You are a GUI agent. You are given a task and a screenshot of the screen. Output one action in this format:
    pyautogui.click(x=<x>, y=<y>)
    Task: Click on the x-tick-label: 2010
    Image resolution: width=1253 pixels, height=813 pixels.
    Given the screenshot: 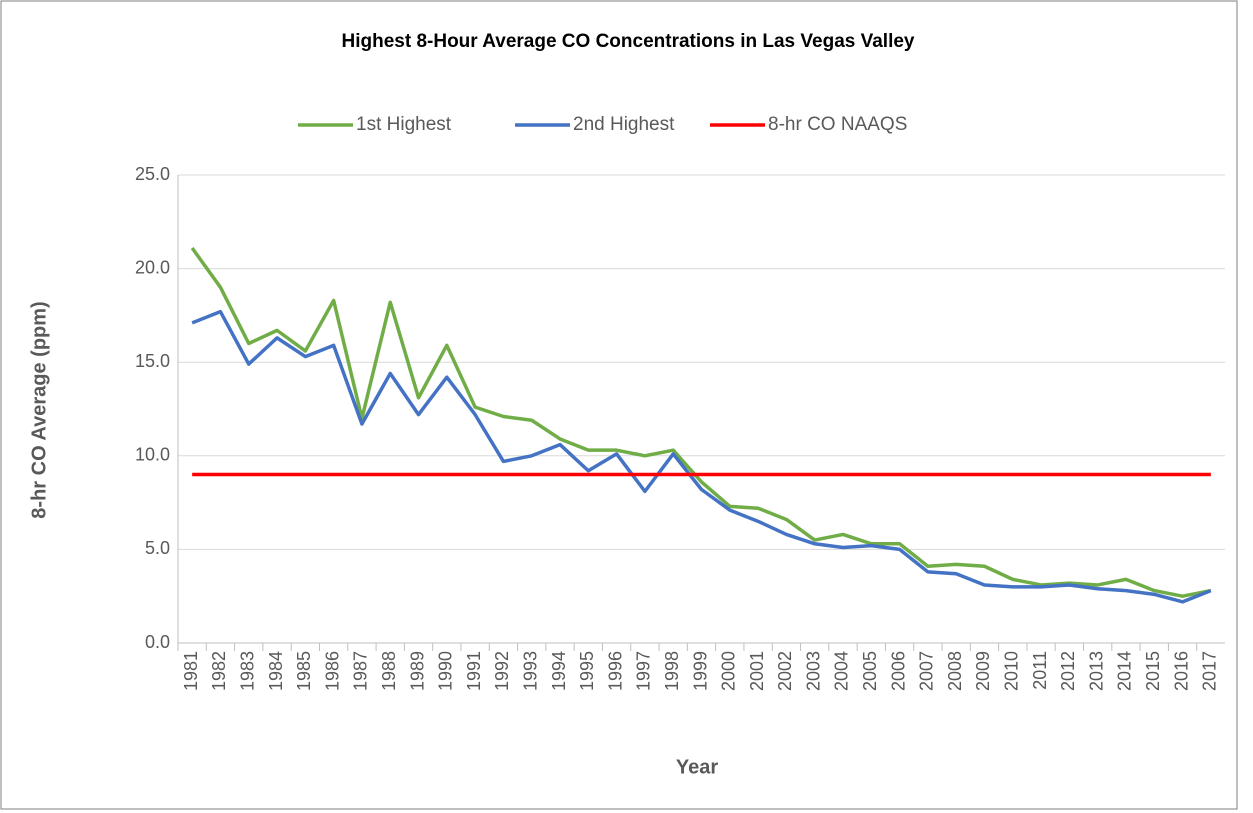 What is the action you would take?
    pyautogui.click(x=1012, y=671)
    